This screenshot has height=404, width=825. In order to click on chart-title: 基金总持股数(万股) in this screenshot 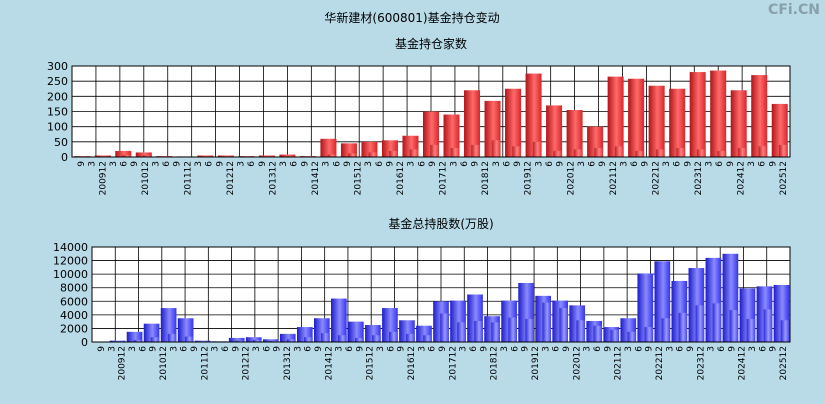, I will do `click(440, 223)`.